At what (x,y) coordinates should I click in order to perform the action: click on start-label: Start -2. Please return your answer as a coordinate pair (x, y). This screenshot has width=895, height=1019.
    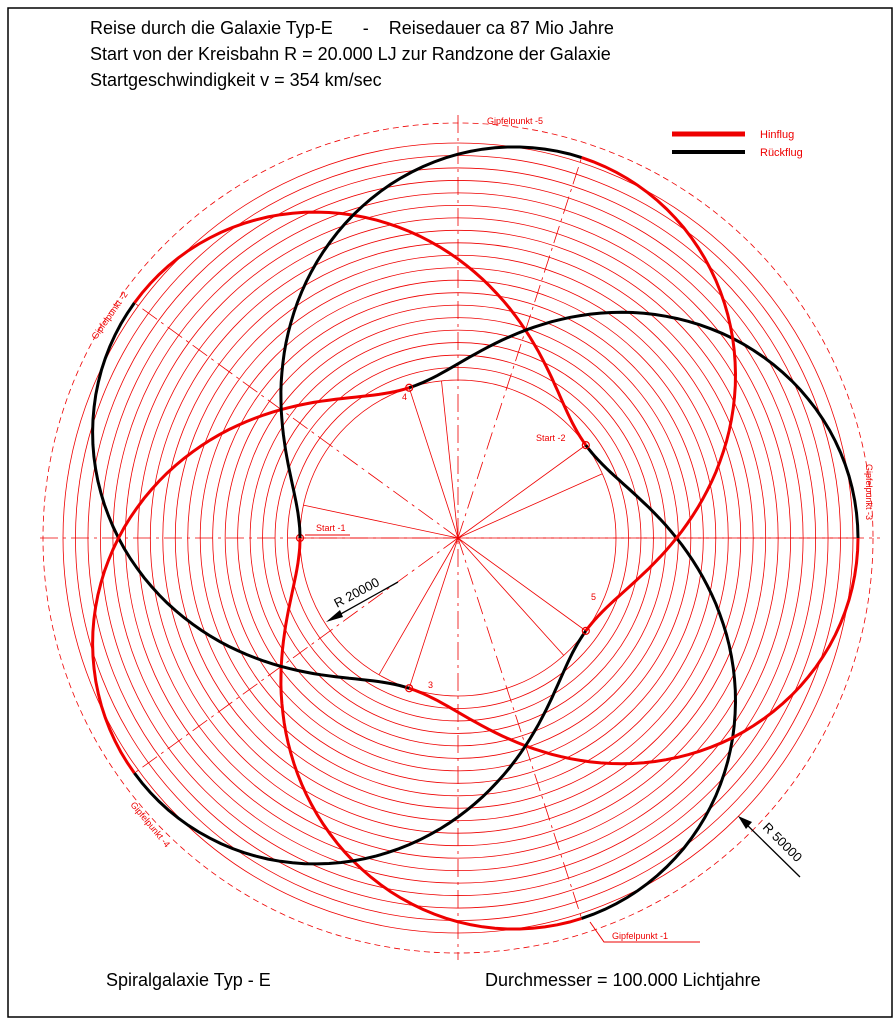
    Looking at the image, I should click on (551, 438).